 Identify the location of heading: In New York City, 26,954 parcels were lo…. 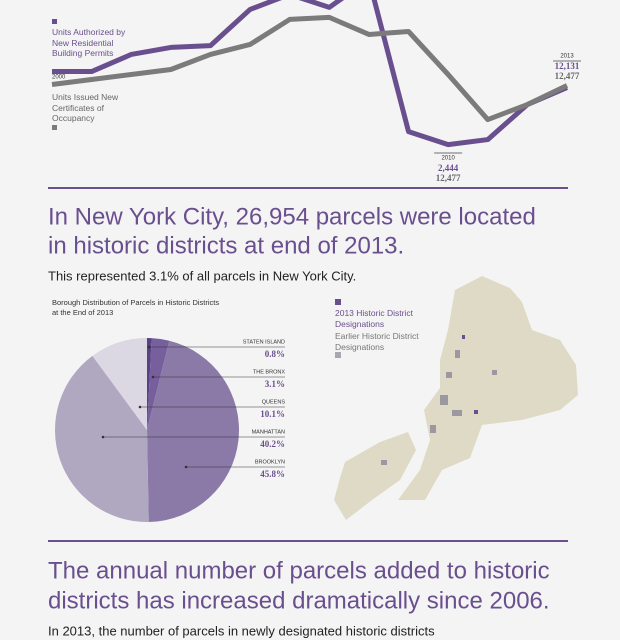
(292, 216).